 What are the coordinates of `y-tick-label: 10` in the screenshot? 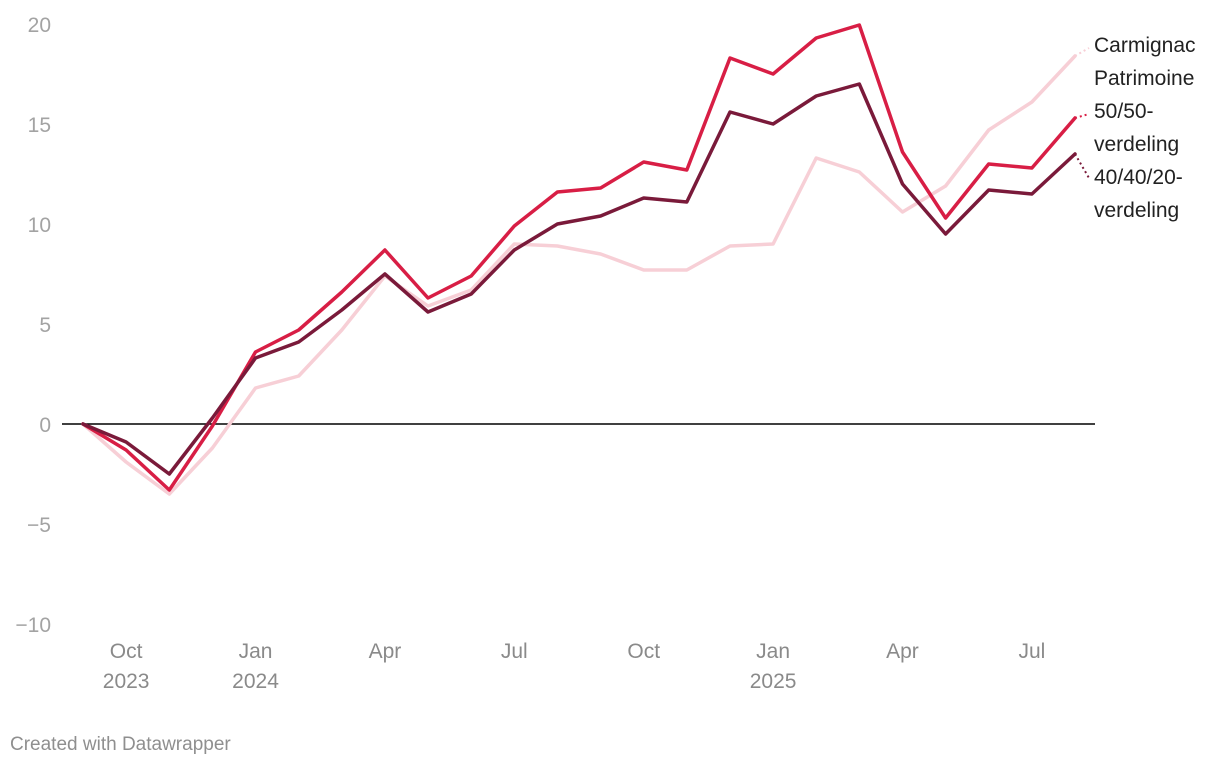 It's located at (39, 225).